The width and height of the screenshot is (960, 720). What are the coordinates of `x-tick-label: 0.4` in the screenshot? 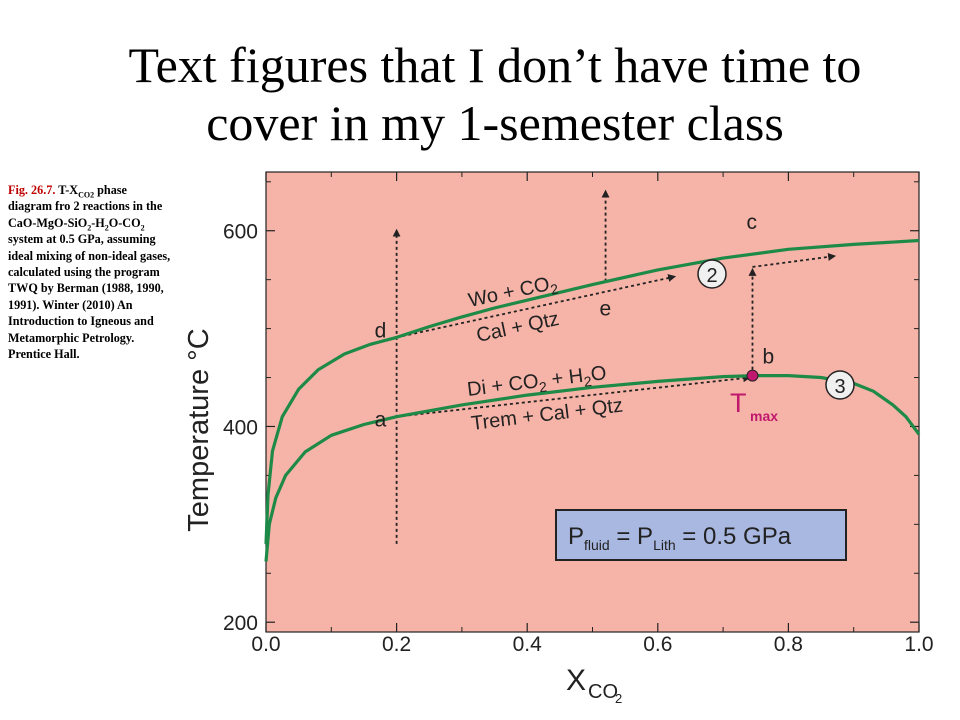 It's located at (528, 644).